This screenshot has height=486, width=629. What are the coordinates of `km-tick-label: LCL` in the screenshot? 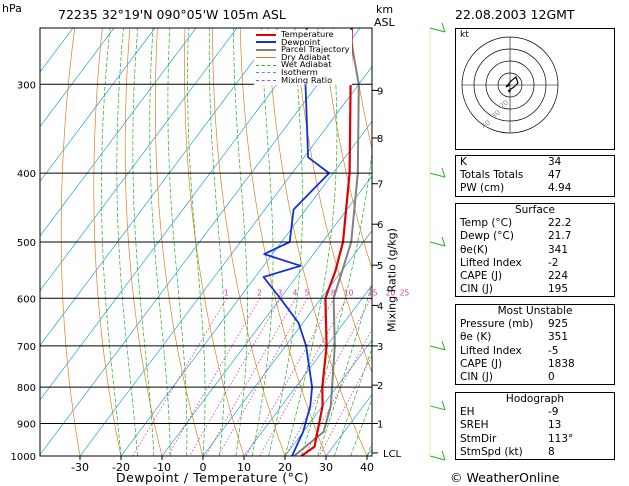 It's located at (392, 454).